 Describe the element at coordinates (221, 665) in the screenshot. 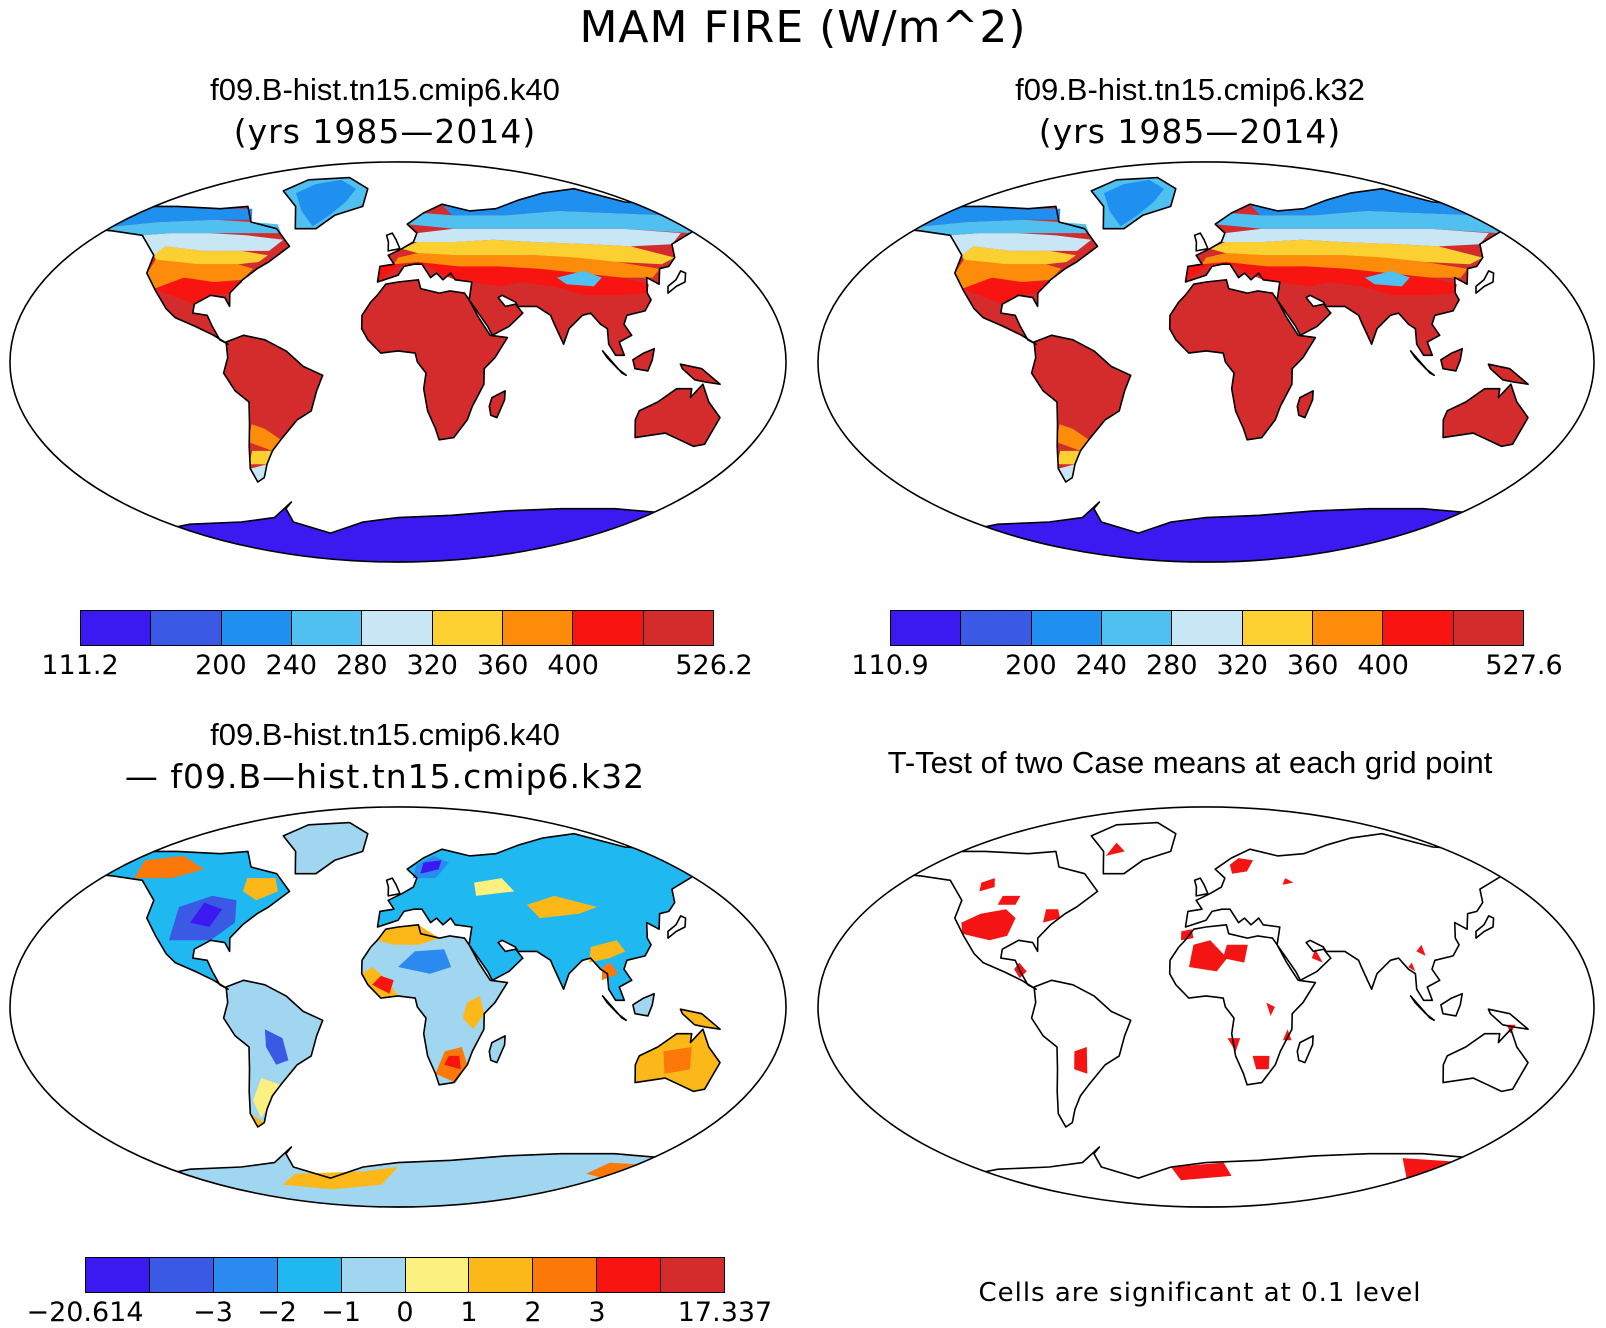

I see `colorbar-tick-label: 200` at that location.